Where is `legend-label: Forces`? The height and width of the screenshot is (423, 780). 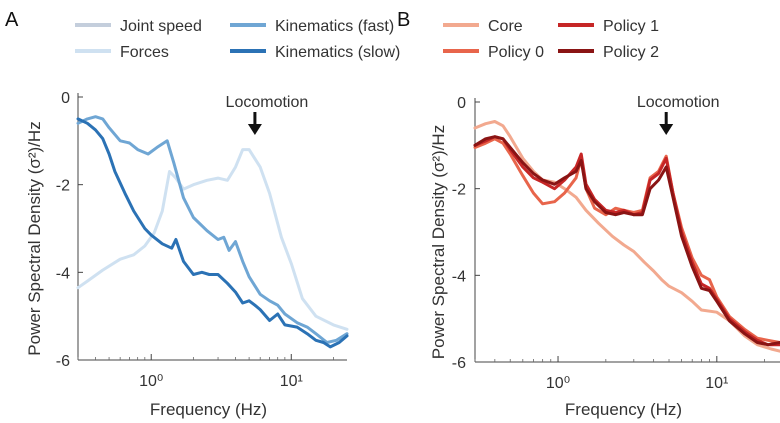
legend-label: Forces is located at coordinates (144, 52).